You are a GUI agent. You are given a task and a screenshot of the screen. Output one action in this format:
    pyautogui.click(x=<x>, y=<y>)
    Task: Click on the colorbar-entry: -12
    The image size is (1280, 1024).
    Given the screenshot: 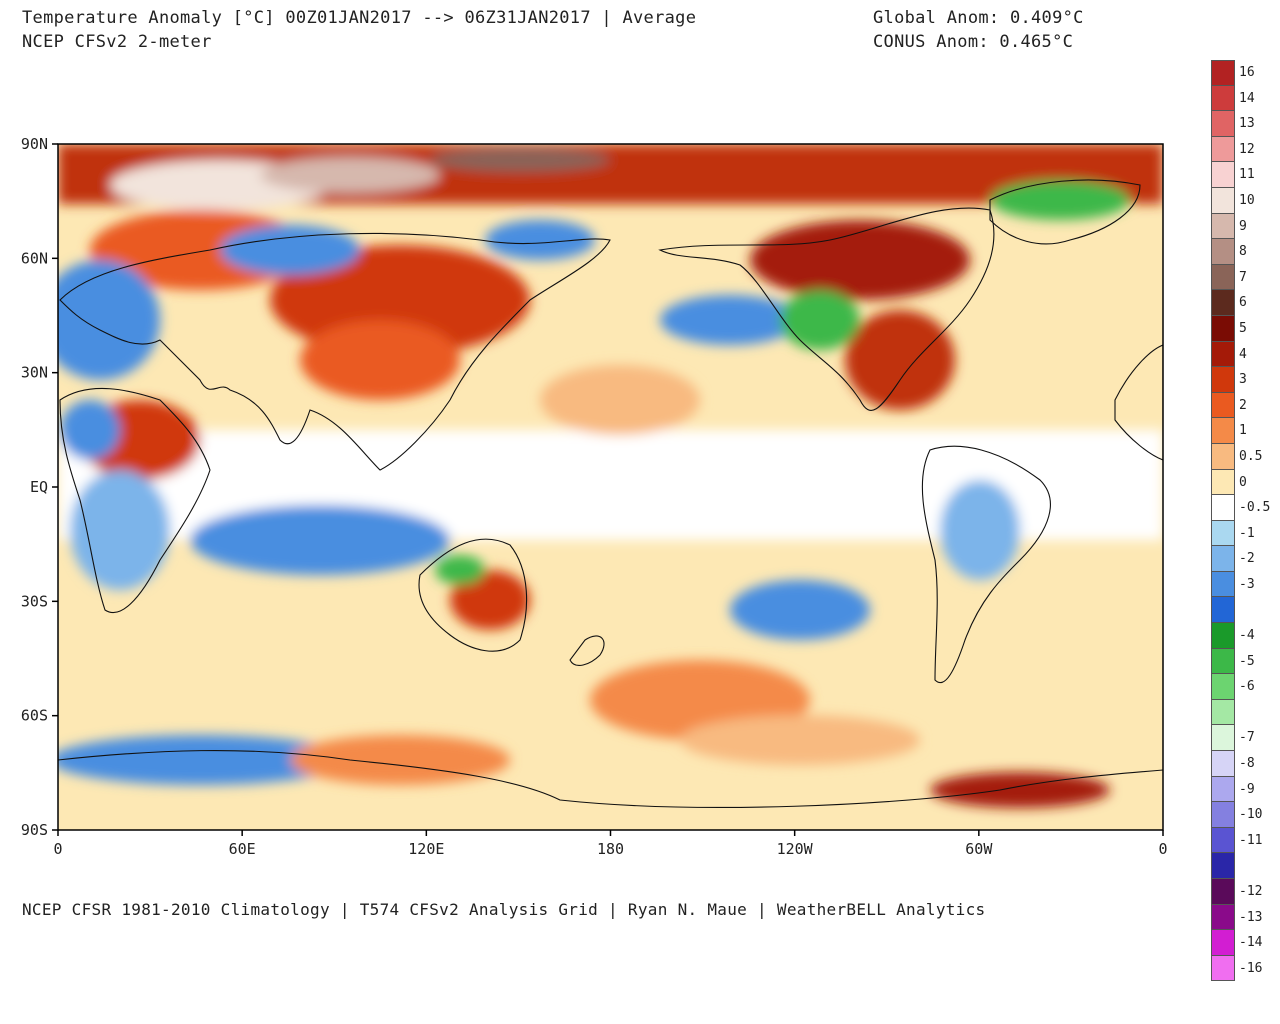 What is the action you would take?
    pyautogui.click(x=1241, y=892)
    